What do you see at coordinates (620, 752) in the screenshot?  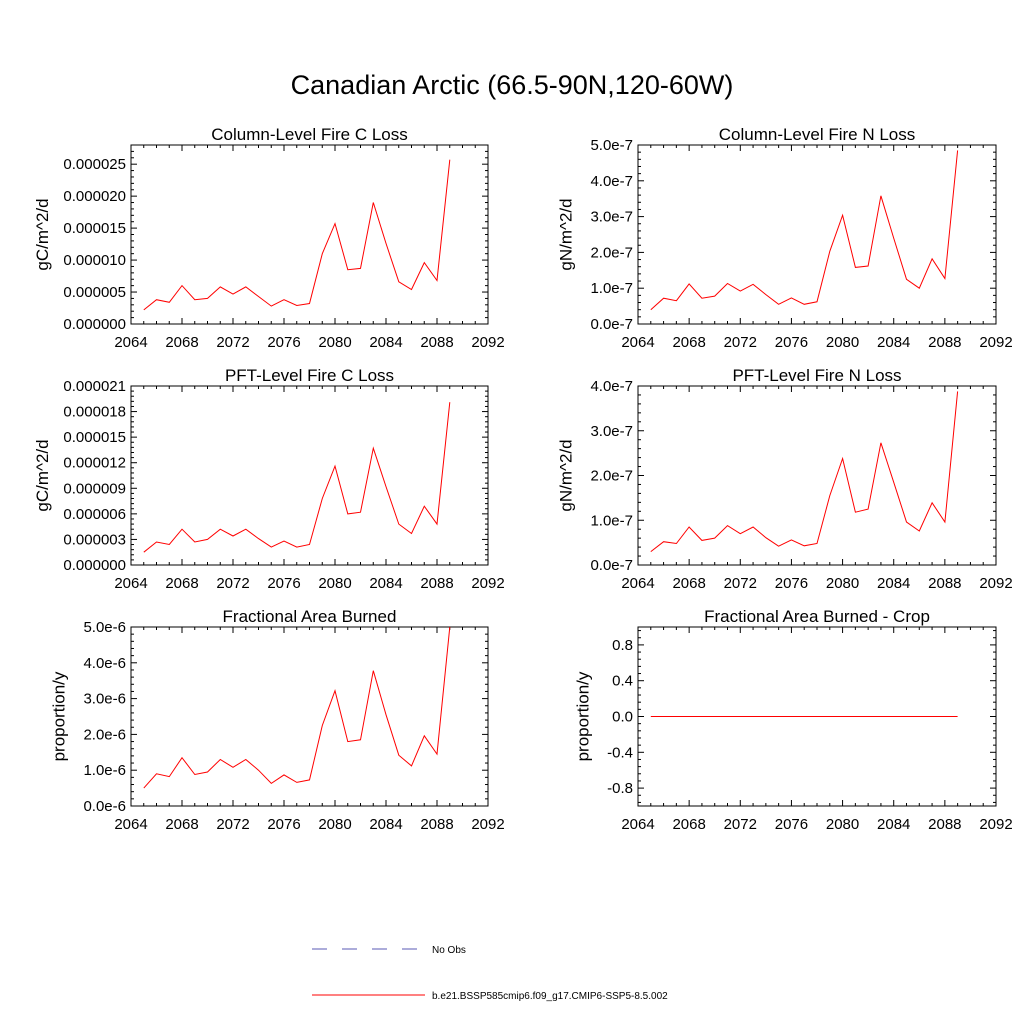 I see `y-tick-label: -0.4` at bounding box center [620, 752].